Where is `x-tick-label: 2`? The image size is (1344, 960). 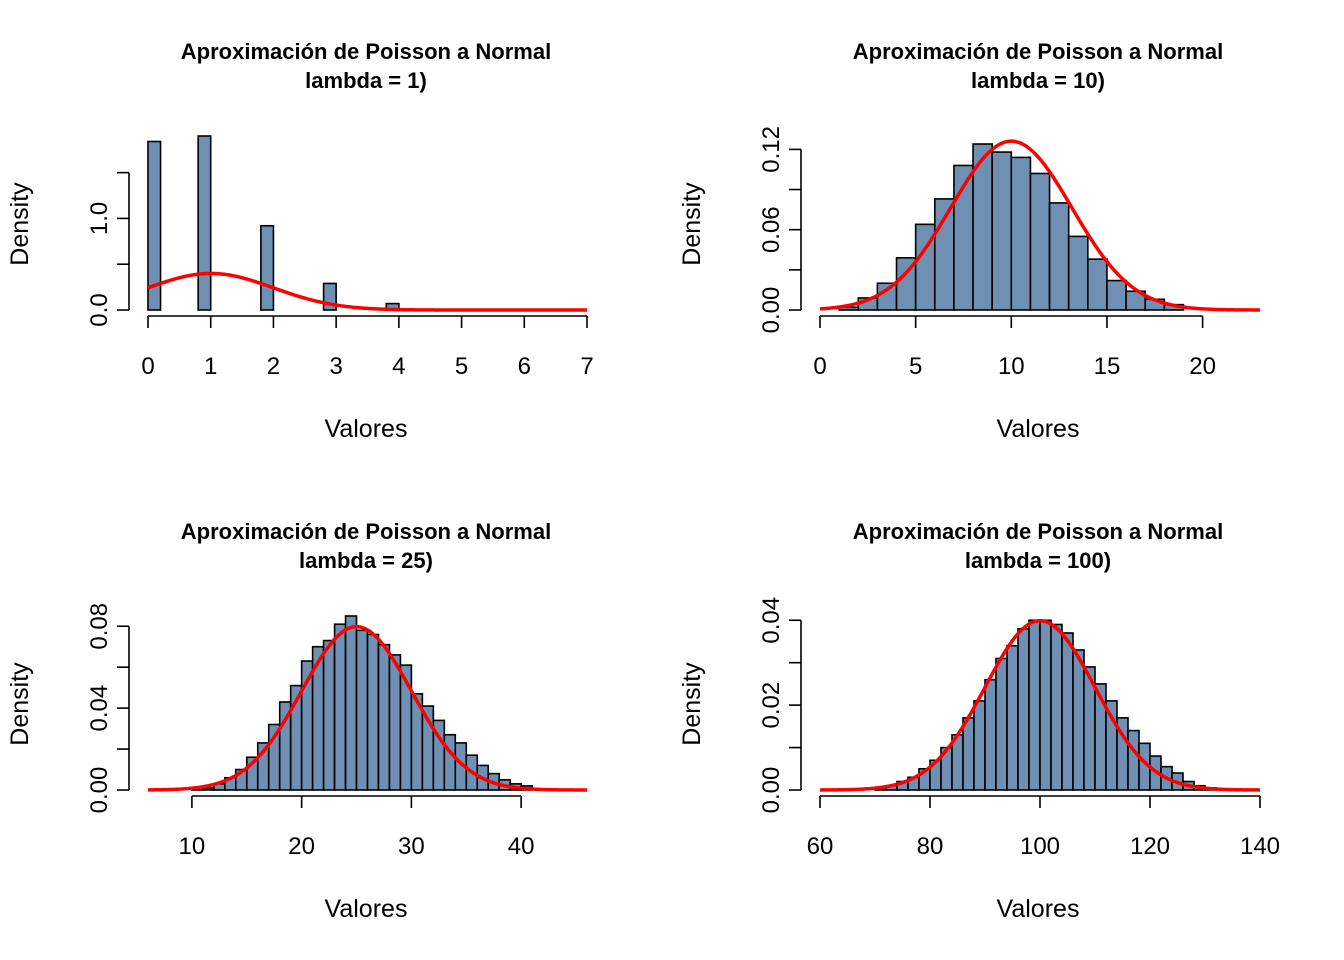 x-tick-label: 2 is located at coordinates (273, 366).